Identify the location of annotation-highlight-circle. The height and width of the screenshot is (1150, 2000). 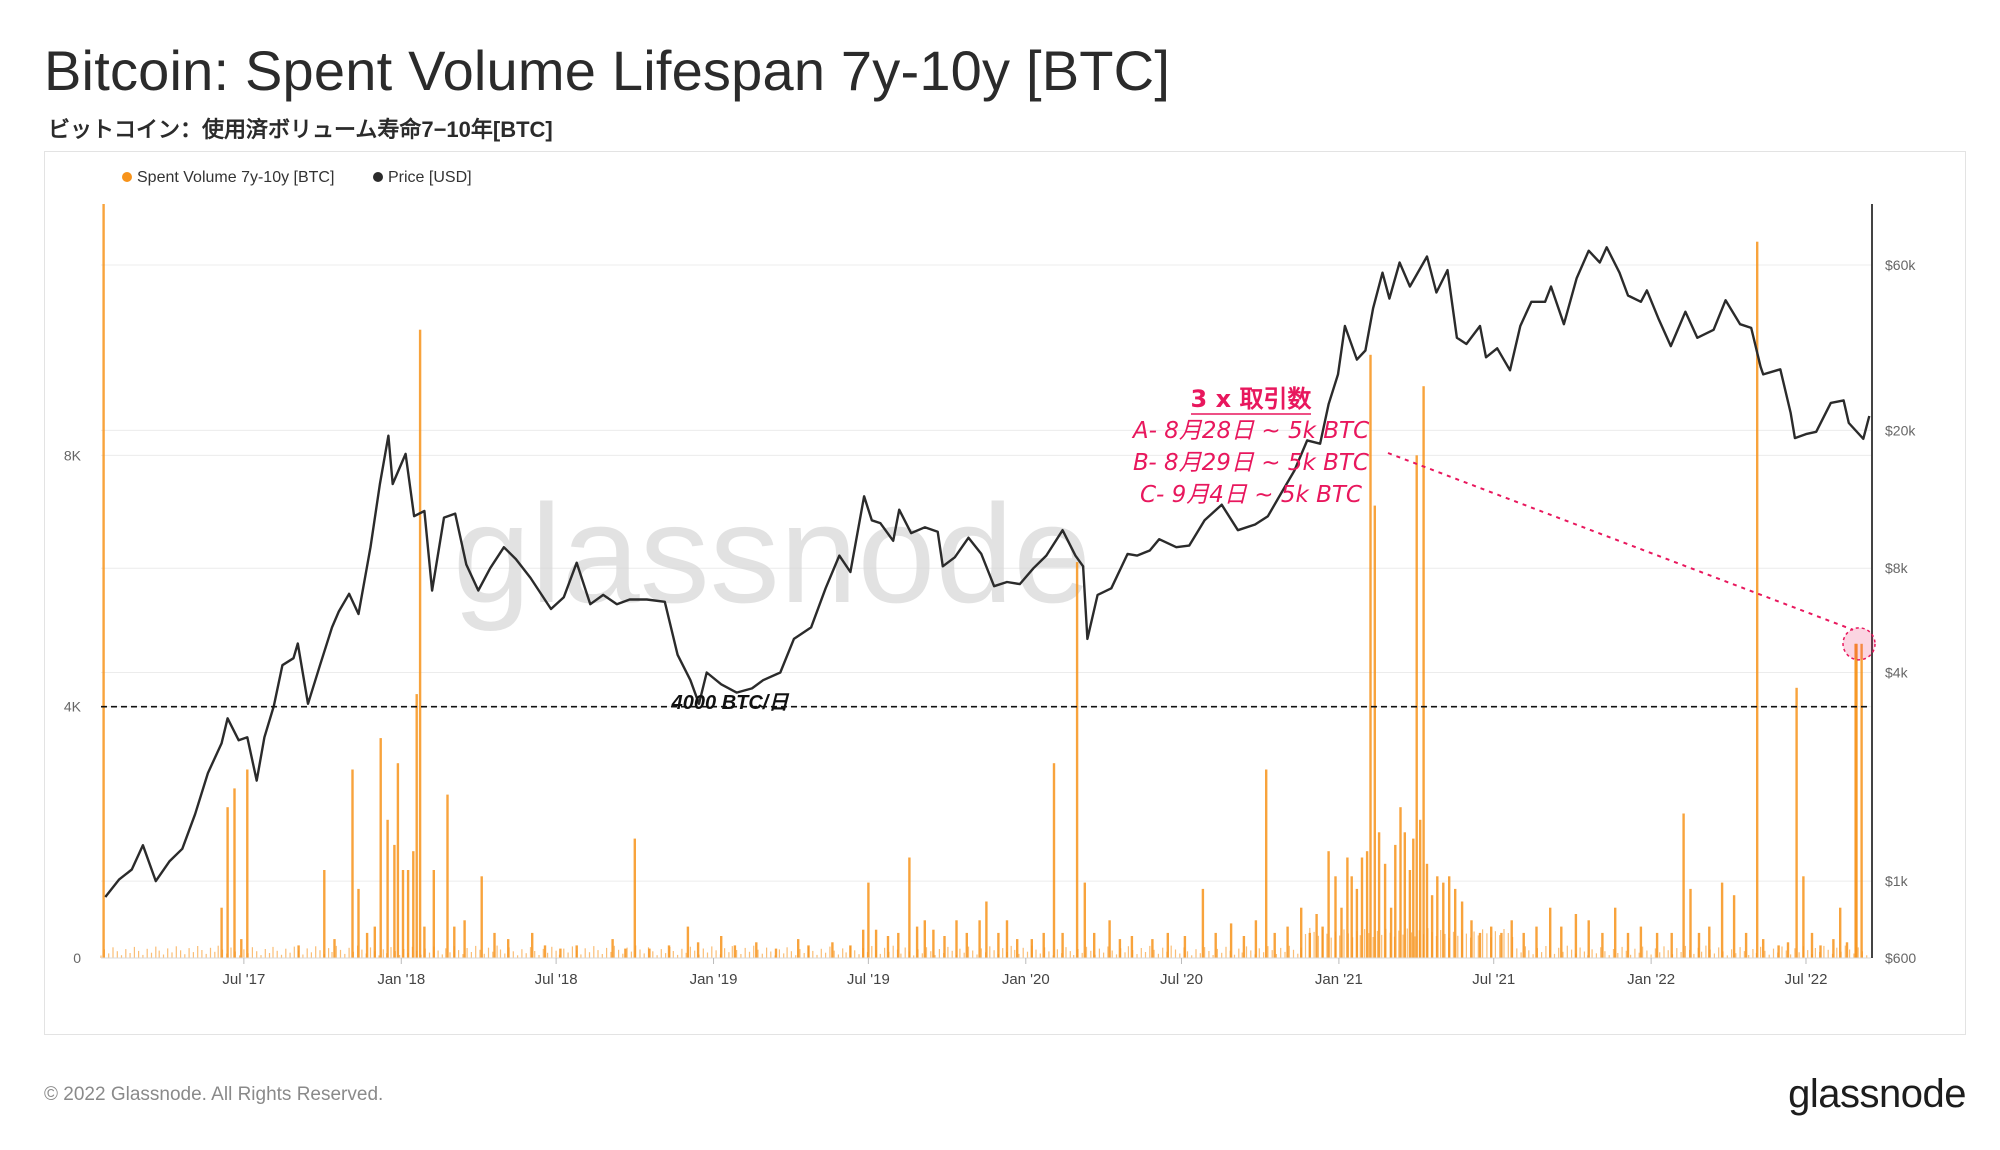
(1859, 644).